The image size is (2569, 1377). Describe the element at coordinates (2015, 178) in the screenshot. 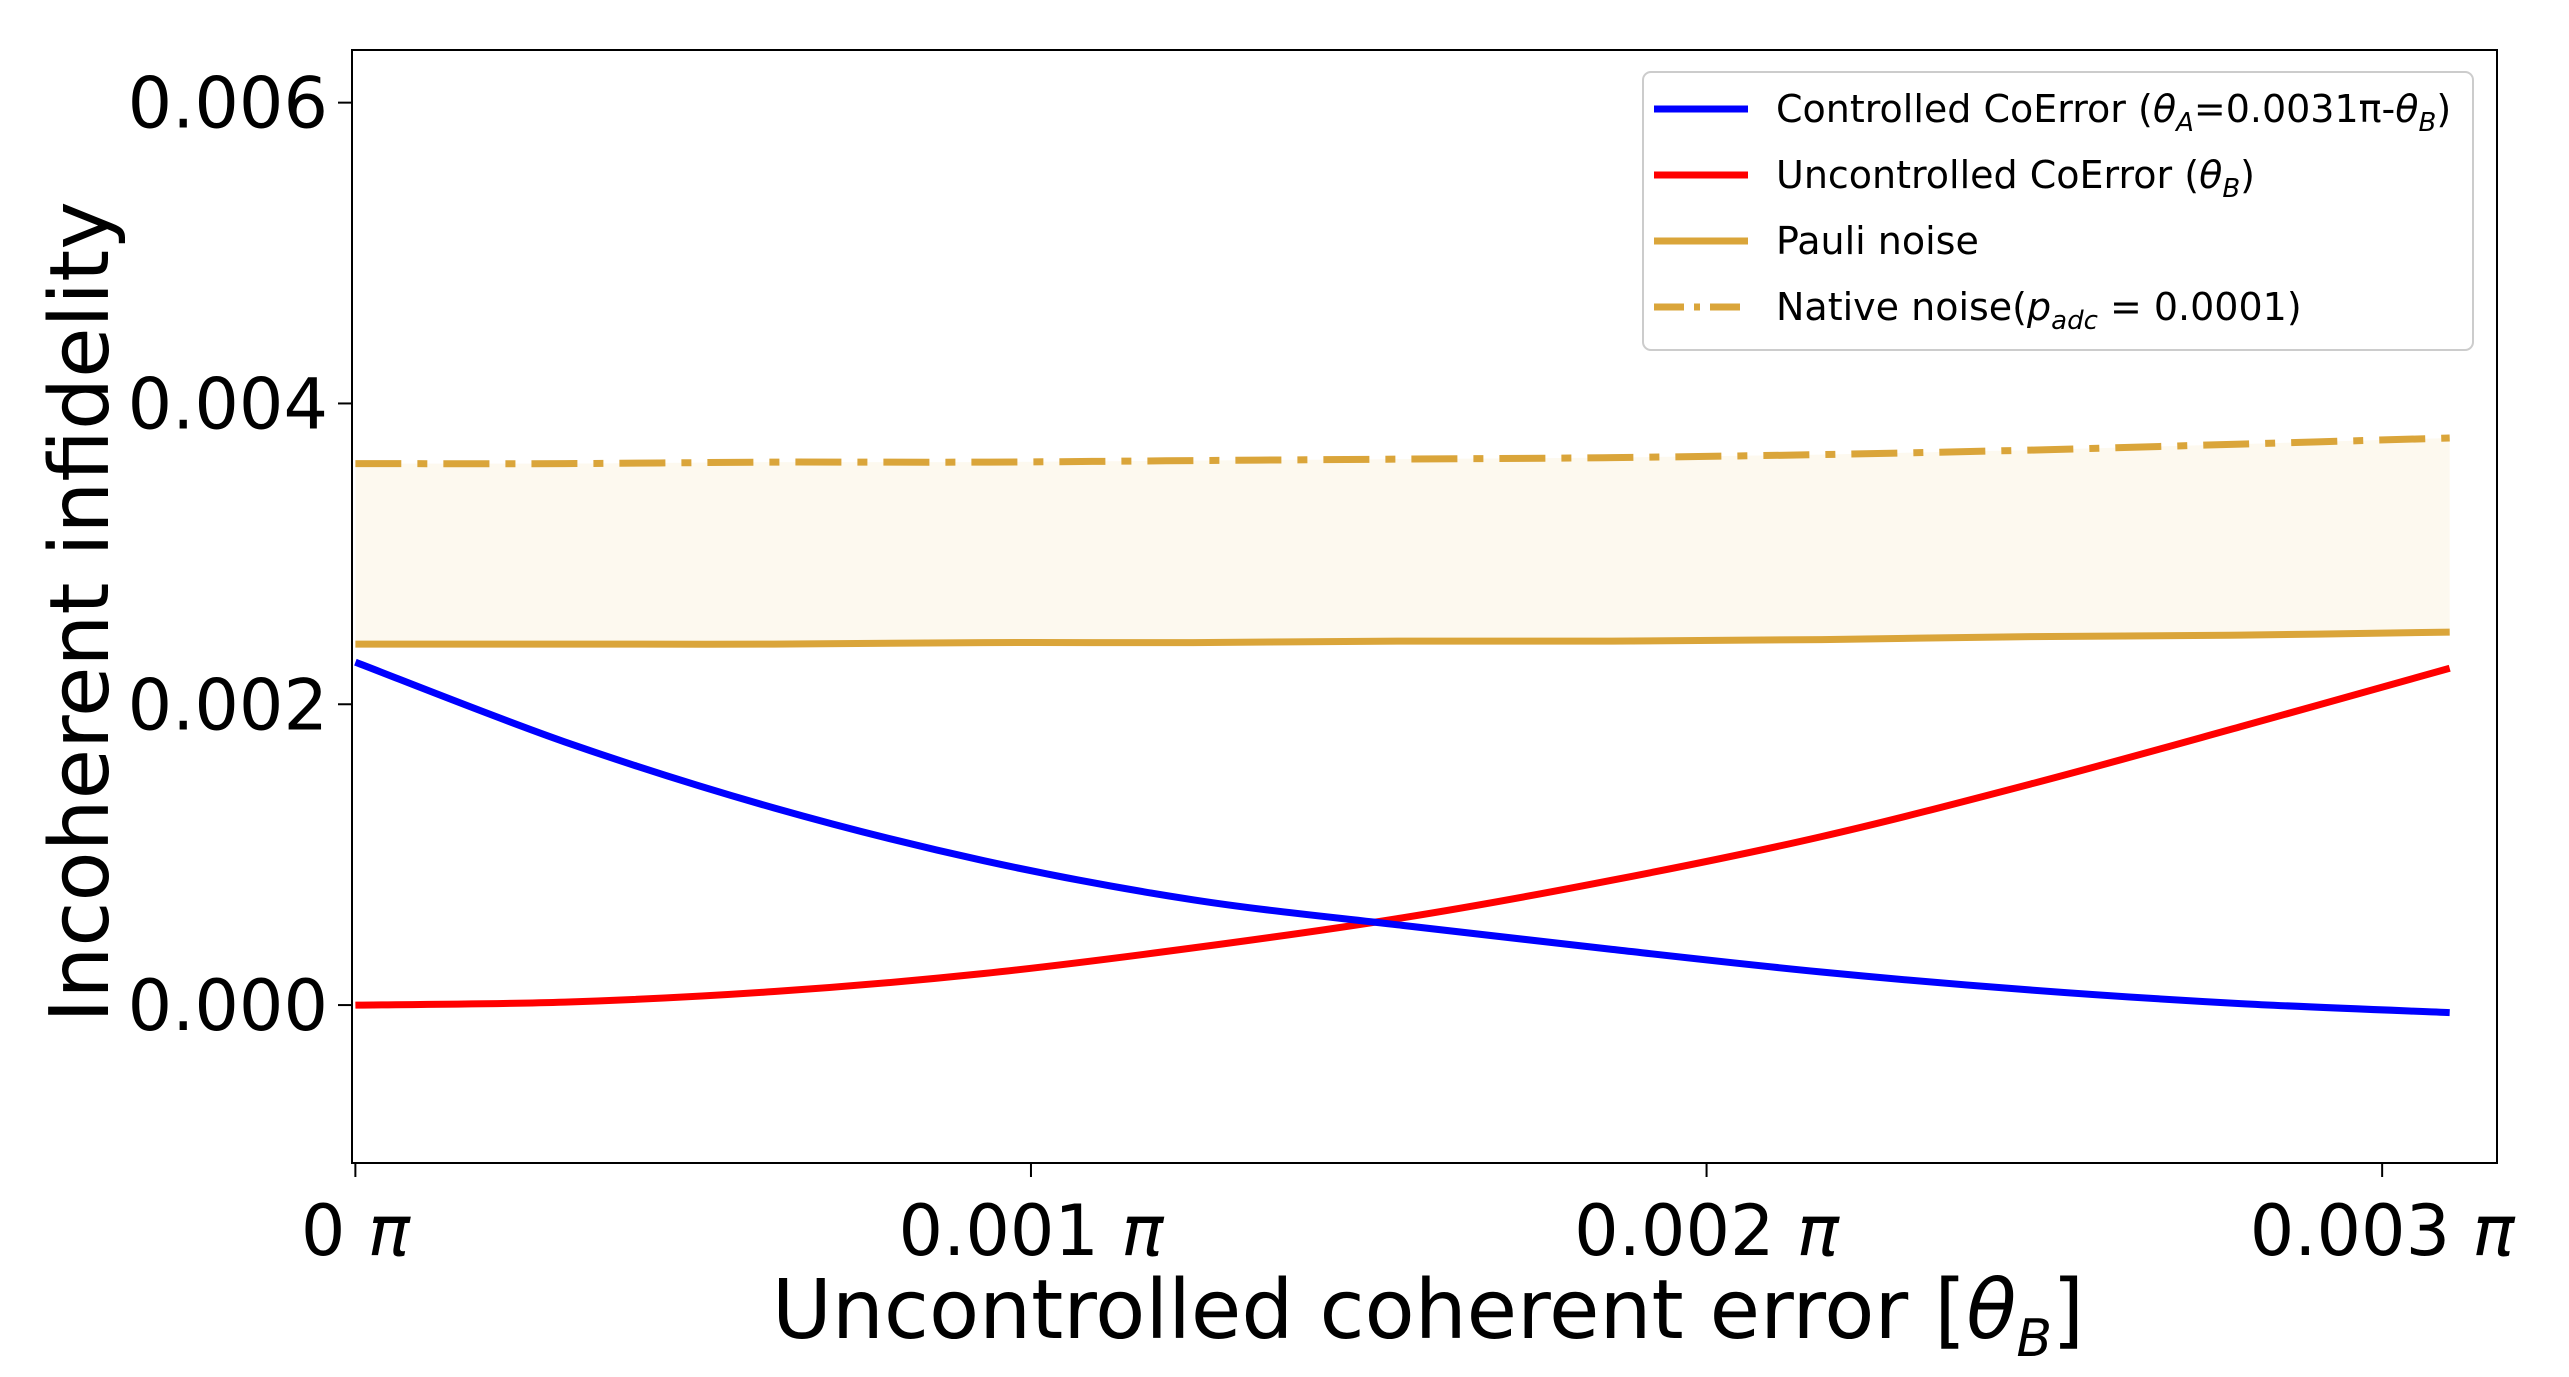

I see `legend-label-uncontrolled: Uncontrolled CoError (θB)` at that location.